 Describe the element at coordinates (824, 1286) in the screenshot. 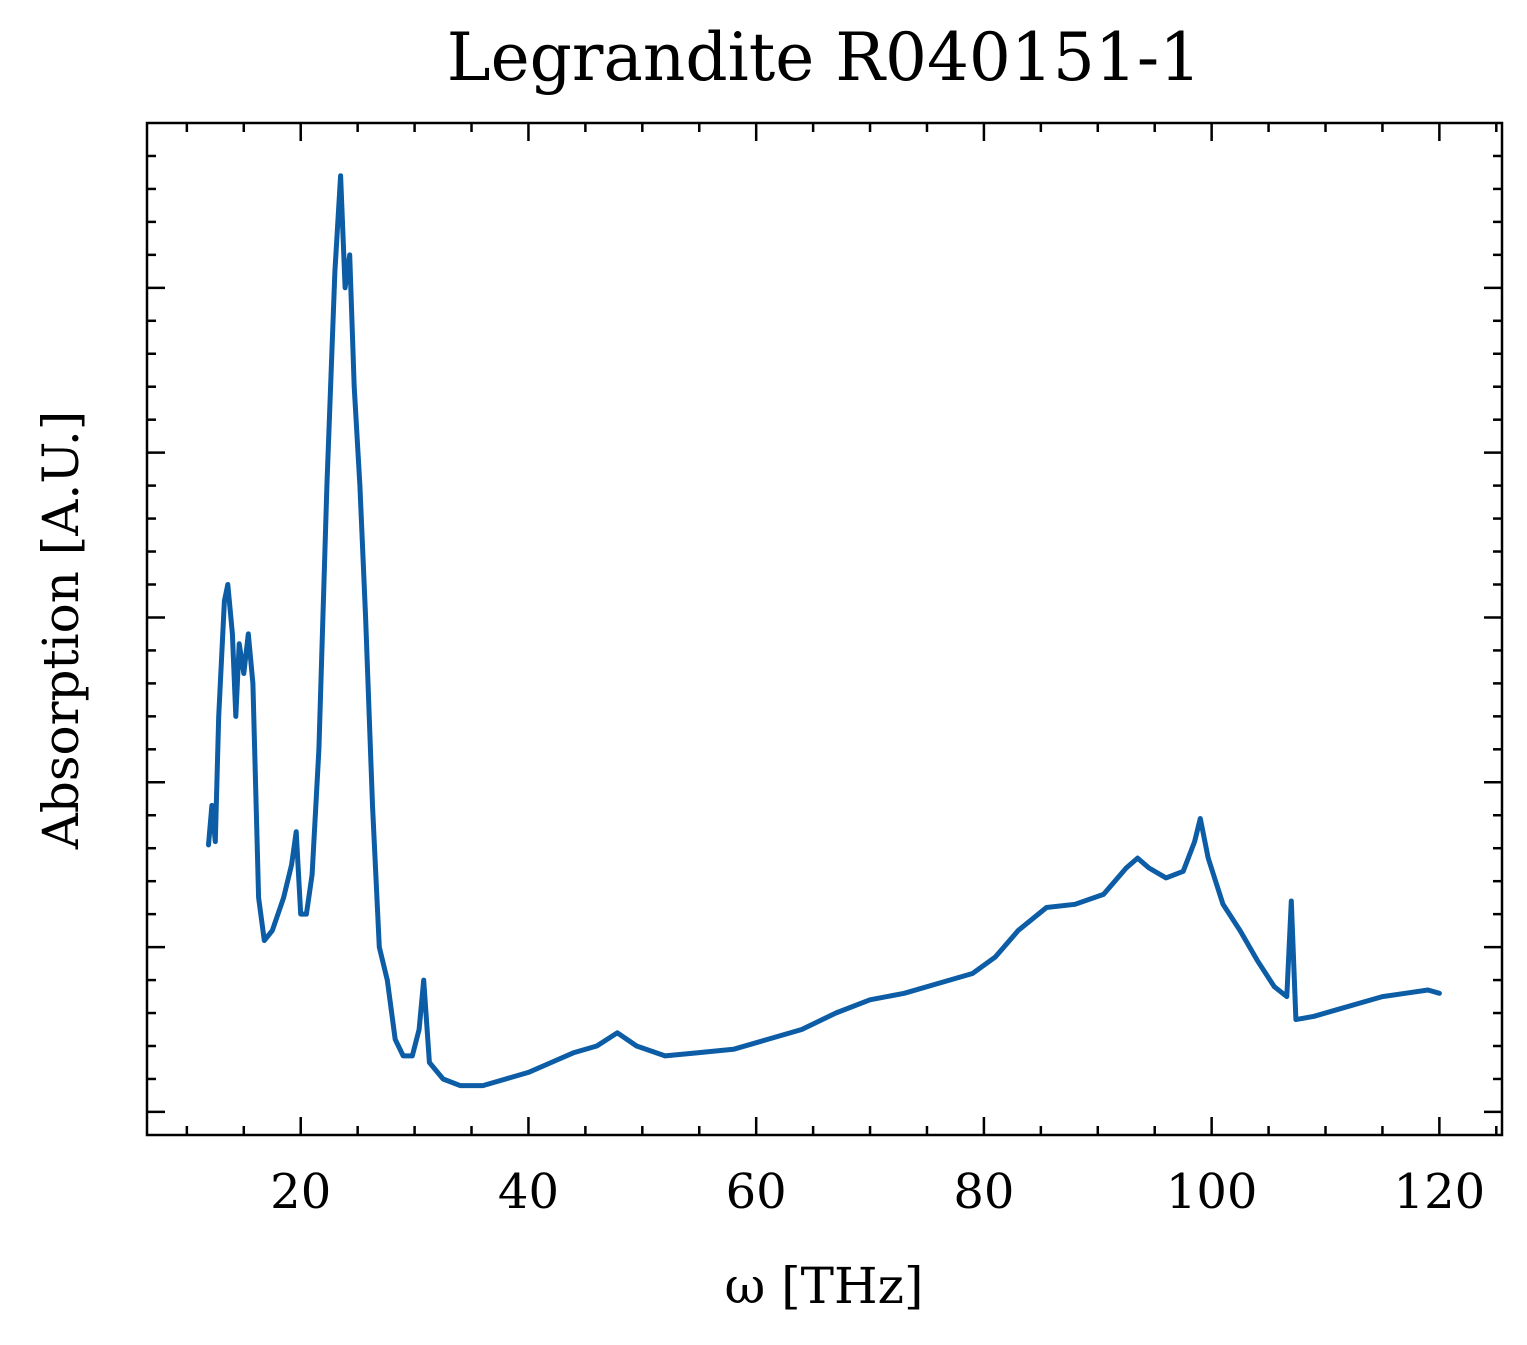

I see `x-axis-label: ω [THz]` at that location.